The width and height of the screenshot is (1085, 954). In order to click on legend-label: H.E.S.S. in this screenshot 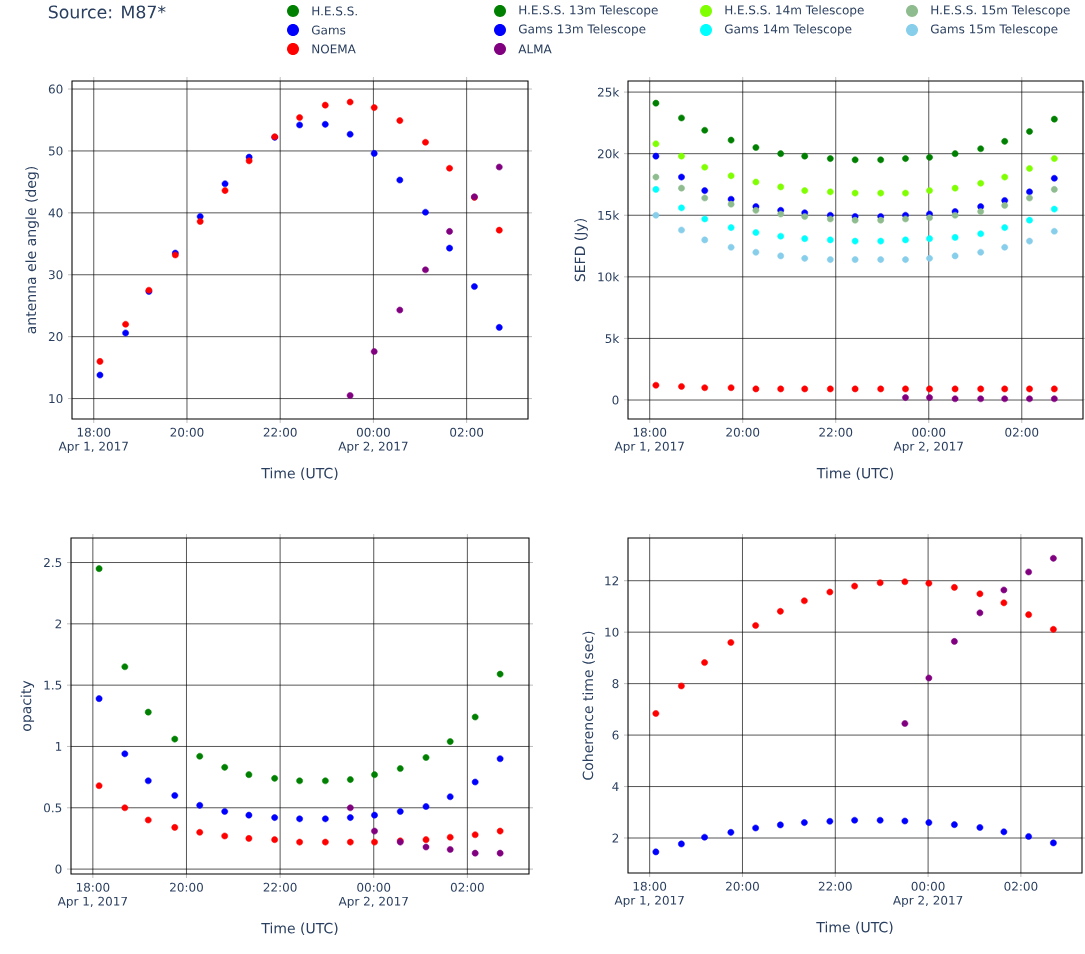, I will do `click(334, 11)`.